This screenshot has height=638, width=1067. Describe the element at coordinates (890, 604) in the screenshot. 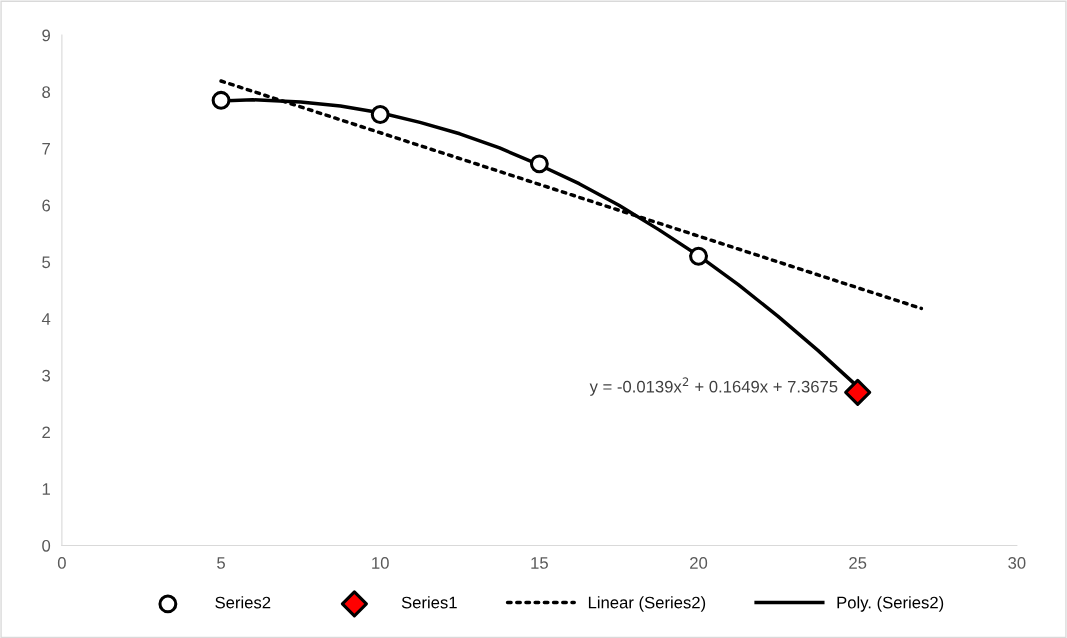

I see `legend-label: Poly. (Series2)` at that location.